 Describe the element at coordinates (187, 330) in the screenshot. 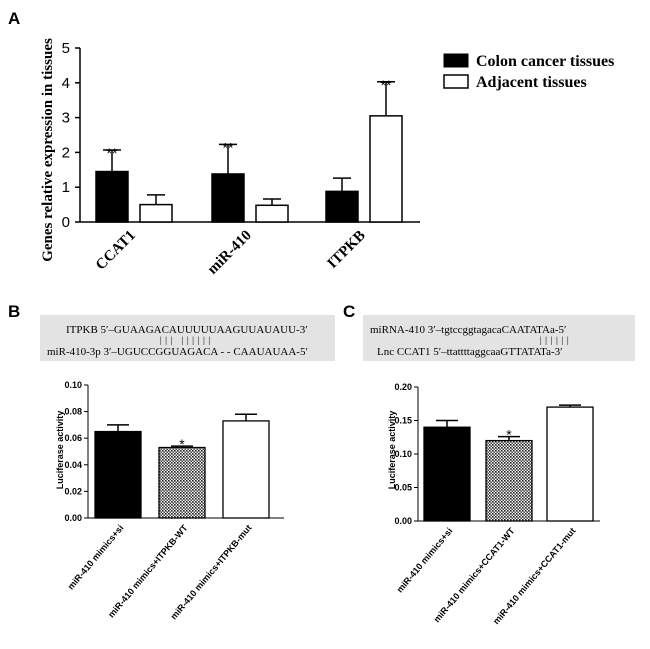

I see `sequence-b-line1: ITPKB 5′–GUAAGACAUUUUUAAGUUAUAUU-3′` at that location.